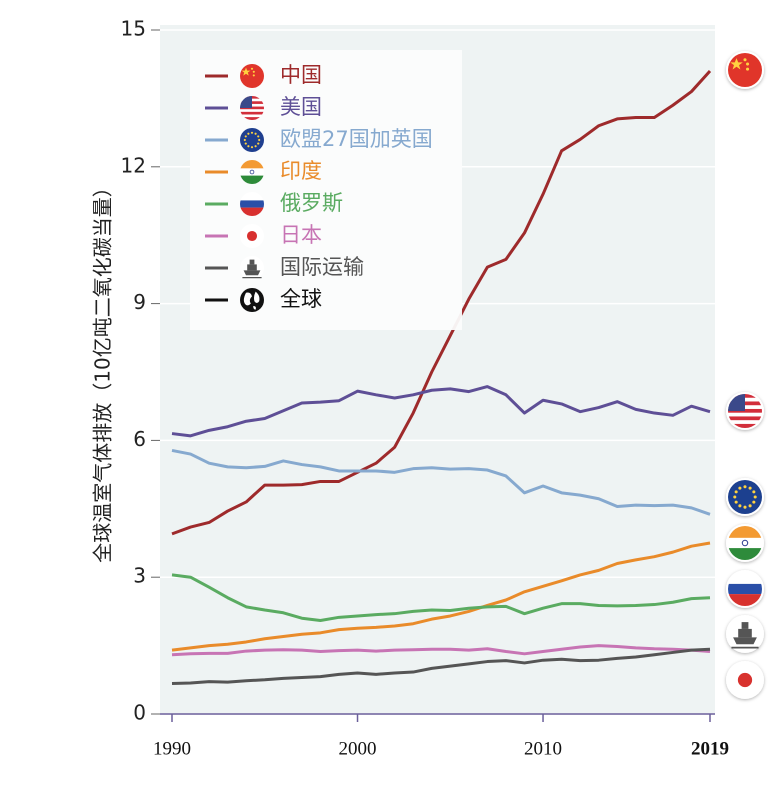 This screenshot has height=810, width=772. I want to click on legend-label: 国际运输, so click(322, 267).